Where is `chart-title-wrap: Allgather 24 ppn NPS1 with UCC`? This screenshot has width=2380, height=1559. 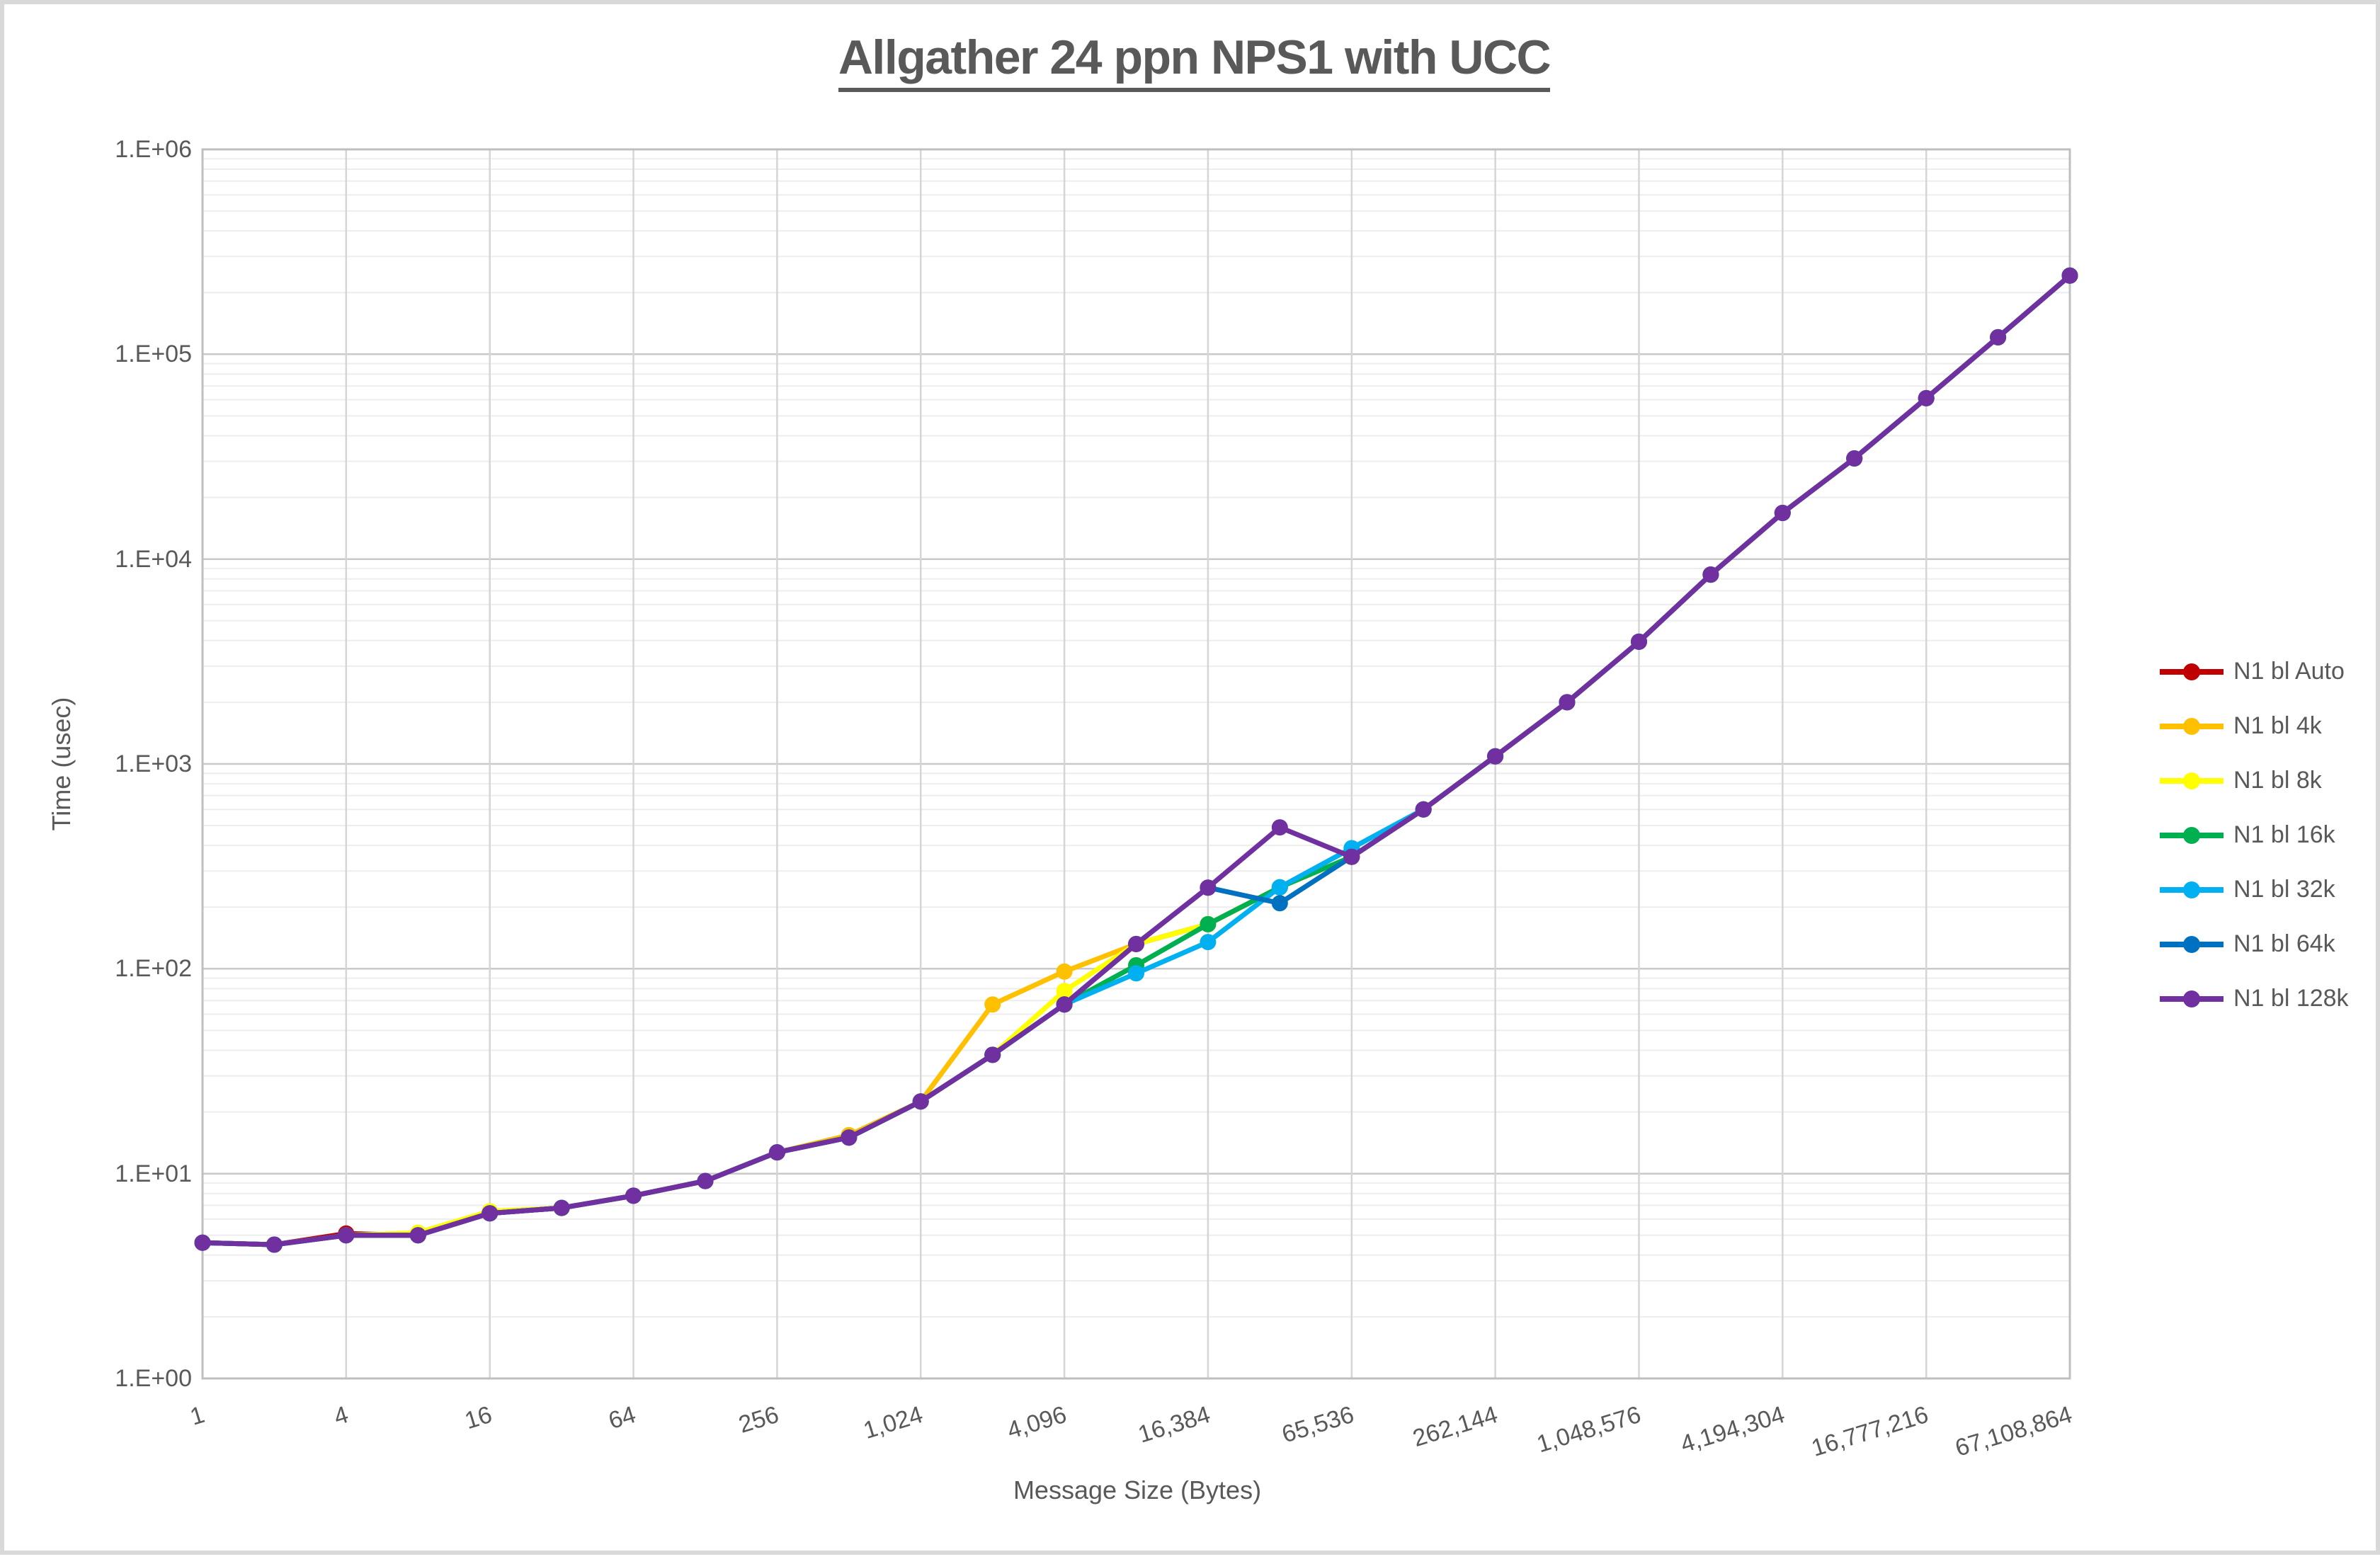 chart-title-wrap: Allgather 24 ppn NPS1 with UCC is located at coordinates (1192, 61).